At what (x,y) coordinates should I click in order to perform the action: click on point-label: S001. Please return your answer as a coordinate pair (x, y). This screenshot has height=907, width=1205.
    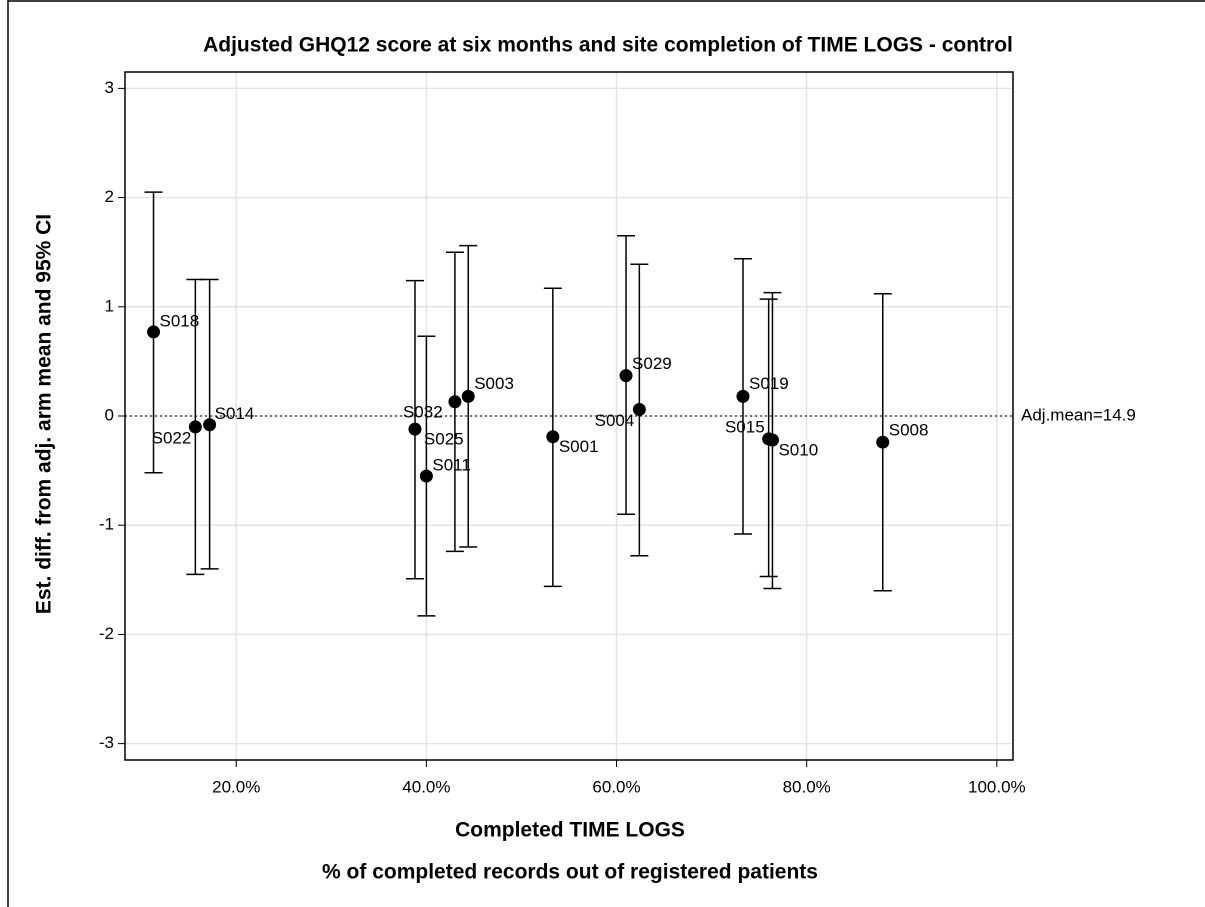
    Looking at the image, I should click on (579, 446).